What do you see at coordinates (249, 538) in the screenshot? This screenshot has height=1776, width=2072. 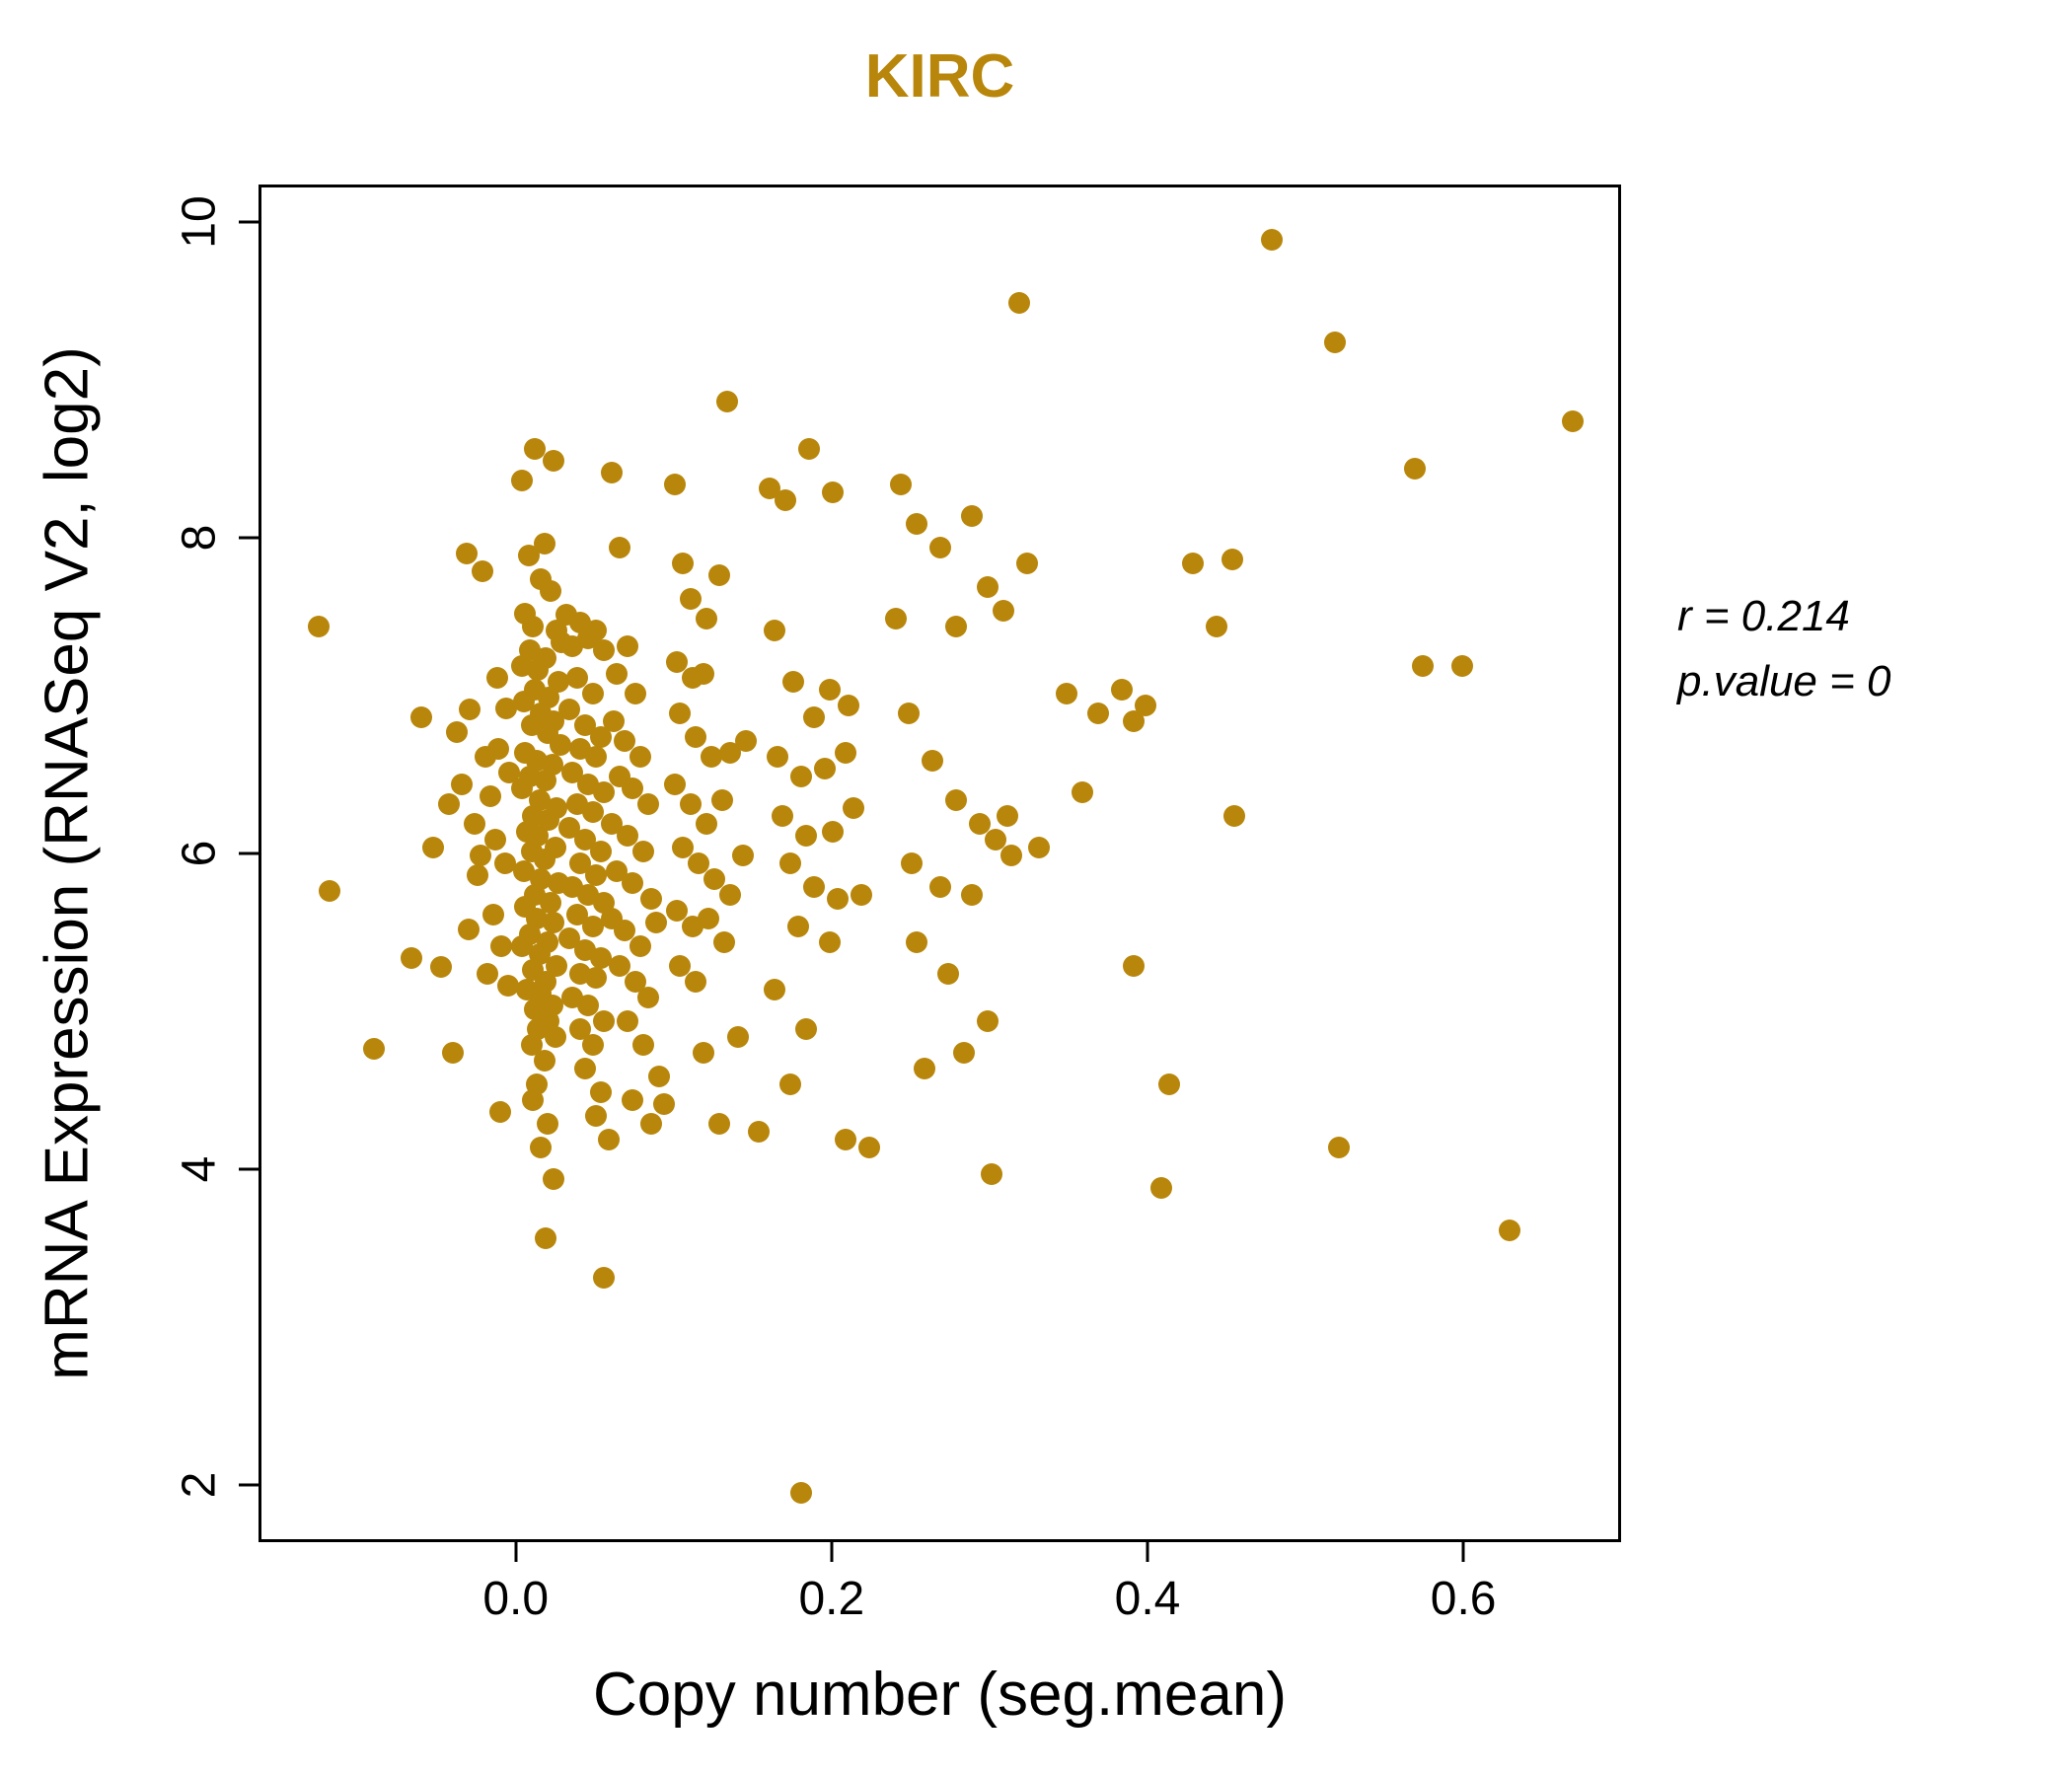 I see `y-tick-mark` at bounding box center [249, 538].